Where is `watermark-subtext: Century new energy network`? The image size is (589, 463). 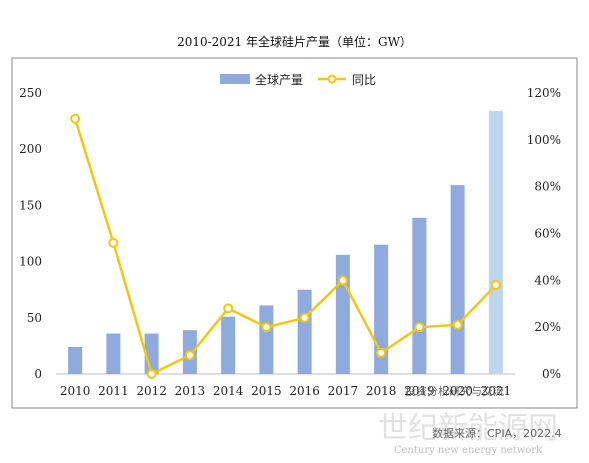
watermark-subtext: Century new energy network is located at coordinates (468, 450).